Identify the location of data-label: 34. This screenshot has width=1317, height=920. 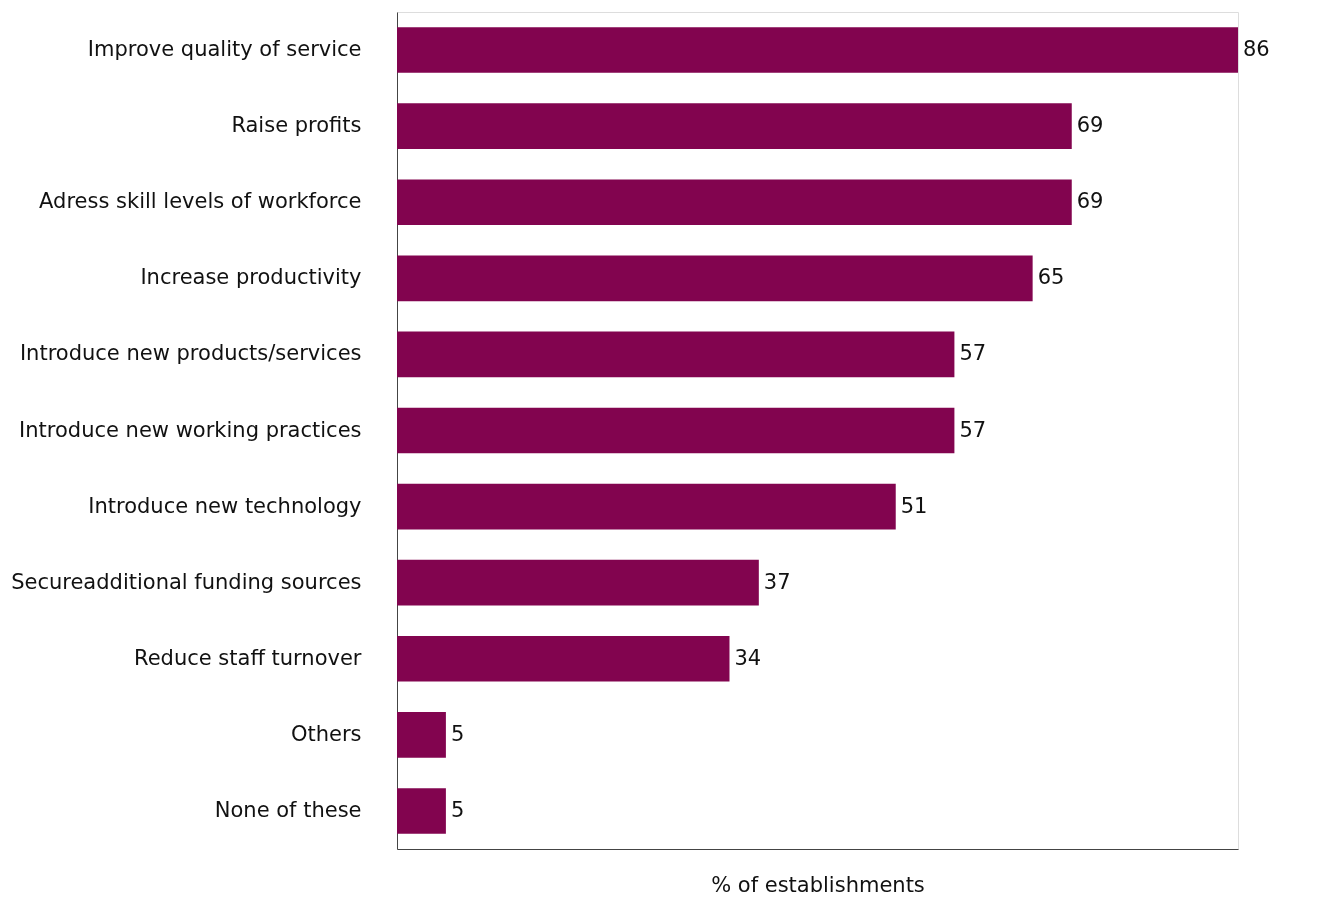
(748, 657).